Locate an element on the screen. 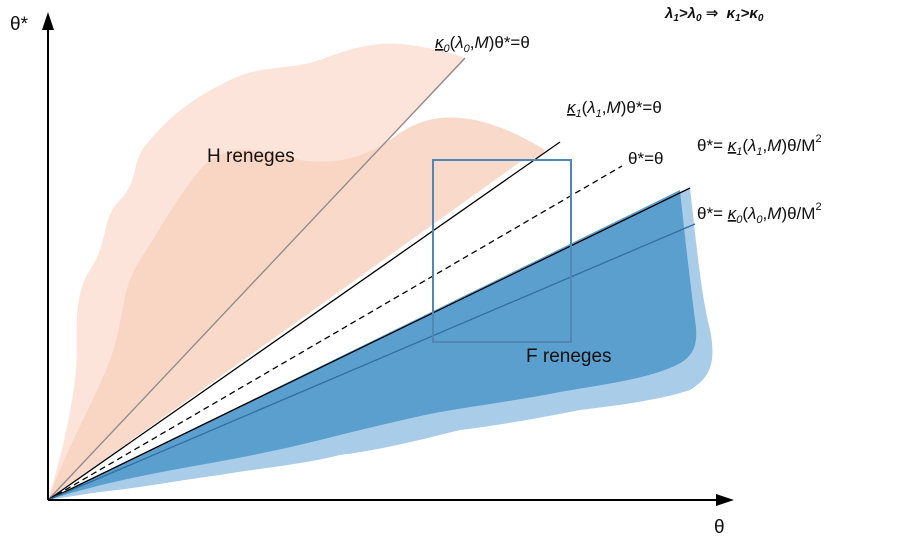  diagonal-label: θ*=θ is located at coordinates (645, 158).